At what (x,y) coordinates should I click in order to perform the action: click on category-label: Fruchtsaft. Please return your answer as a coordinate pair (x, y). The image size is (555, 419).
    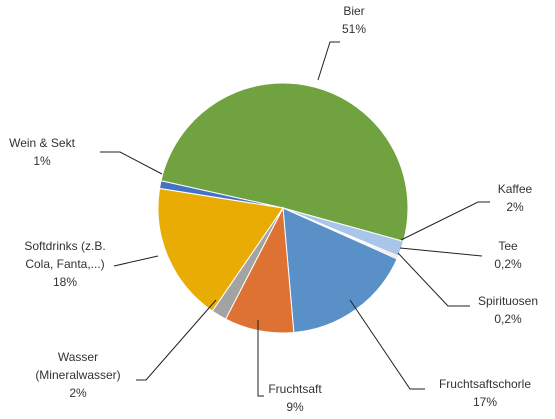
    Looking at the image, I should click on (295, 389).